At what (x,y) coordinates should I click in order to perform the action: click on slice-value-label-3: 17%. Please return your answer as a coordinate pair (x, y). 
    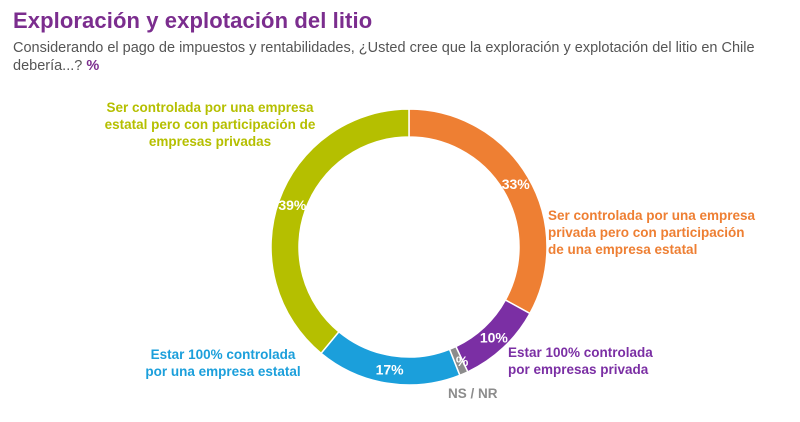
    Looking at the image, I should click on (390, 369).